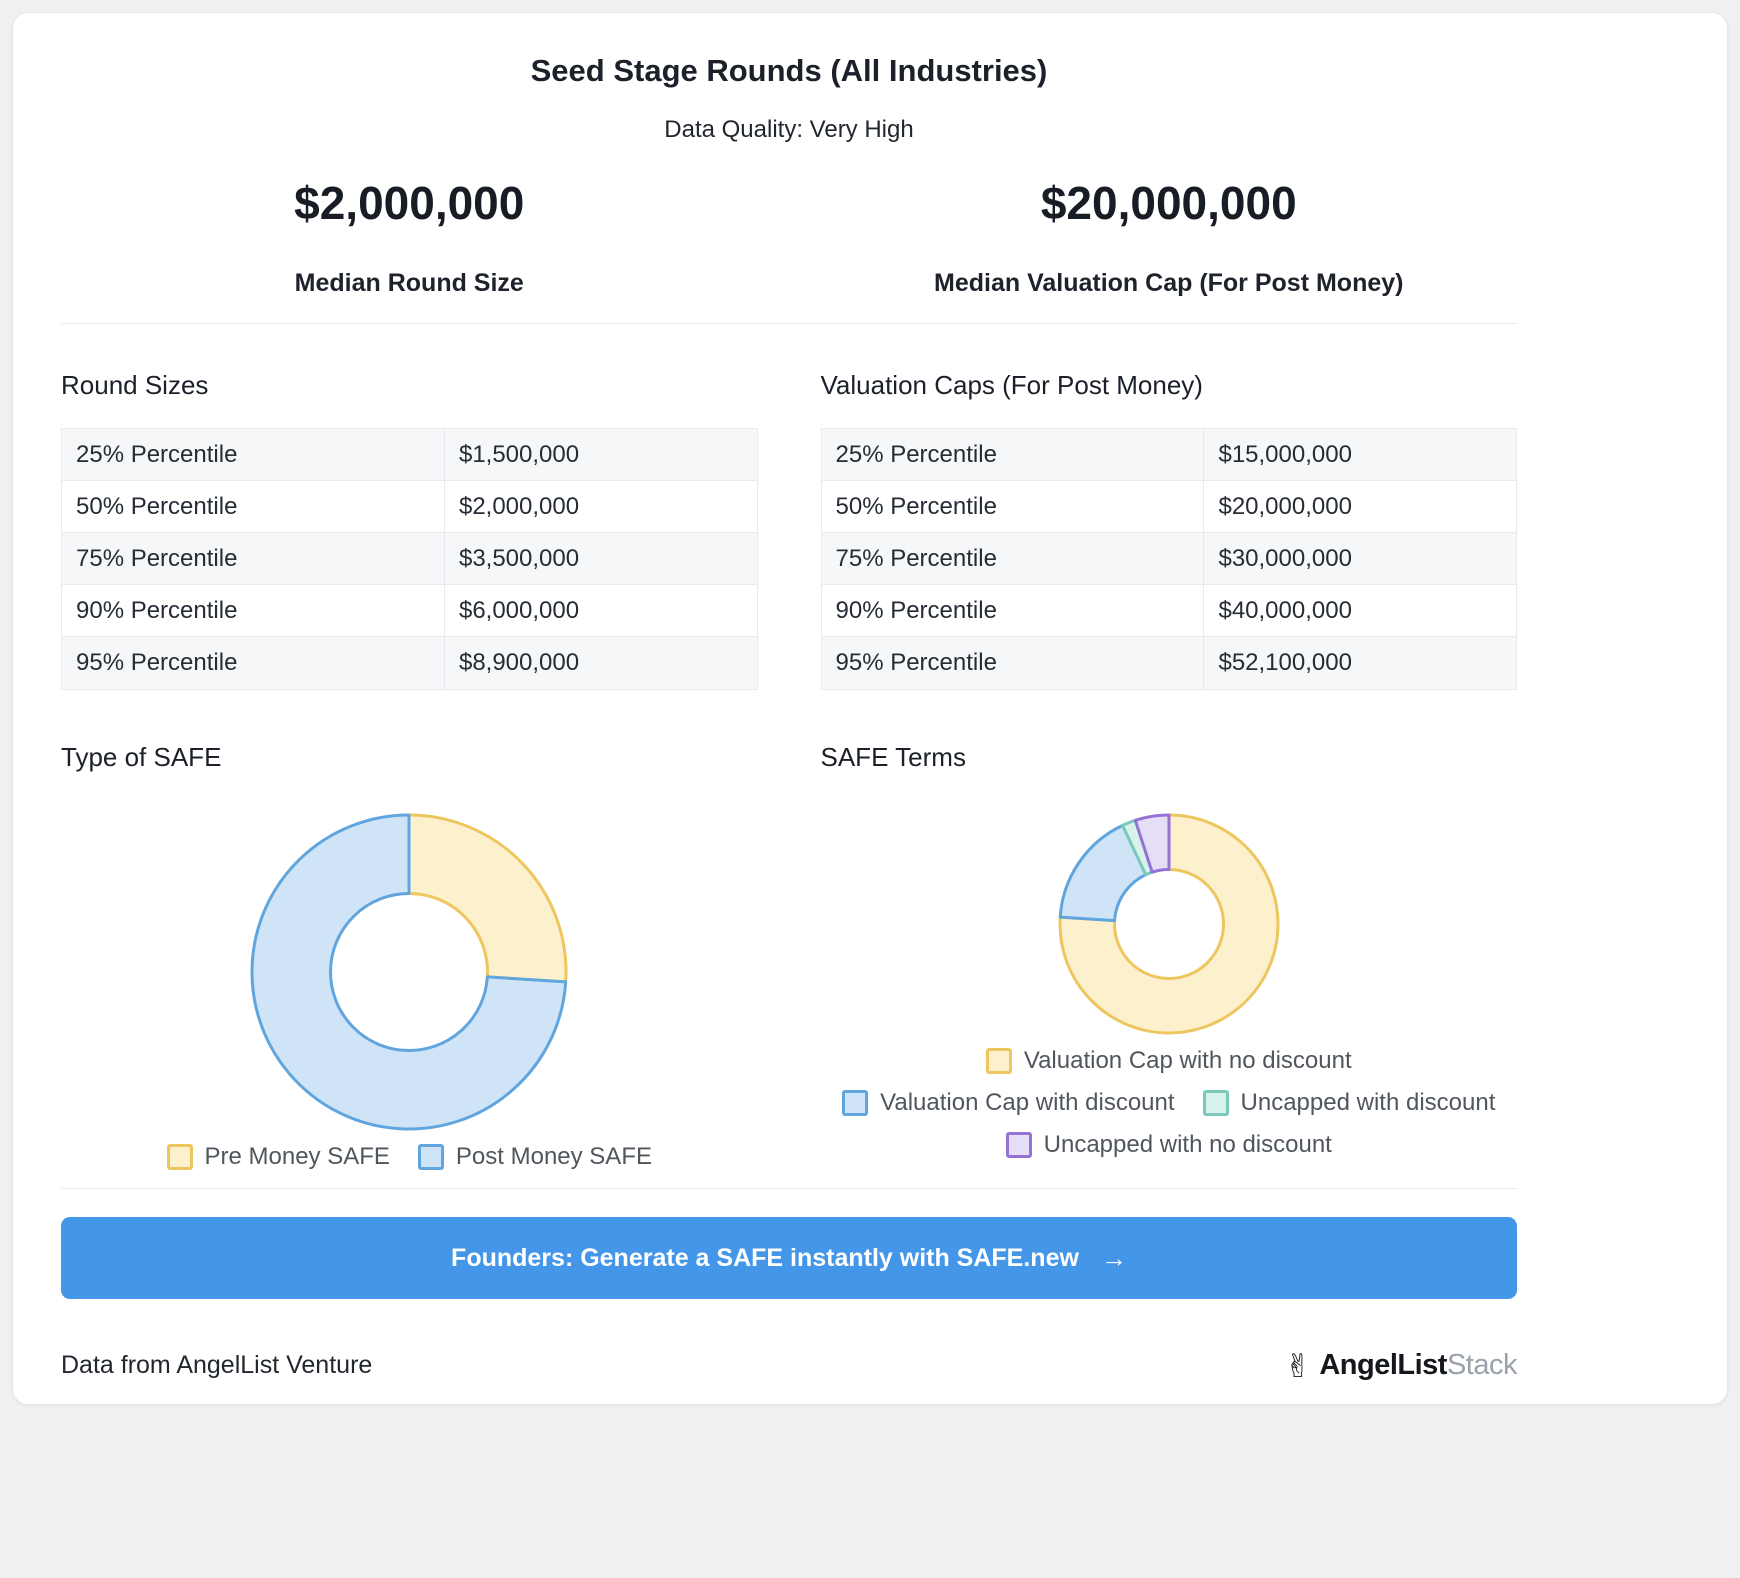  I want to click on peace-hand-icon: ✌, so click(1298, 1365).